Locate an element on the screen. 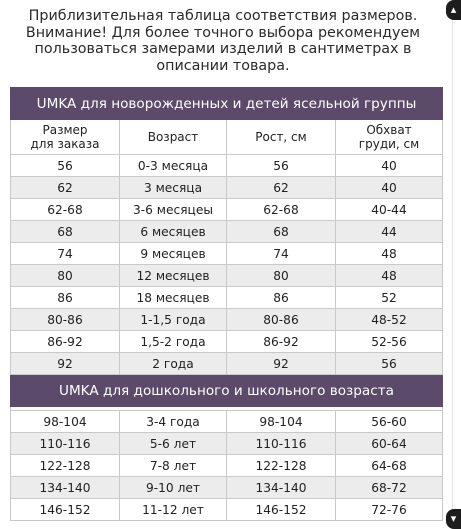 The width and height of the screenshot is (461, 529). column-header: Возраст is located at coordinates (173, 137).